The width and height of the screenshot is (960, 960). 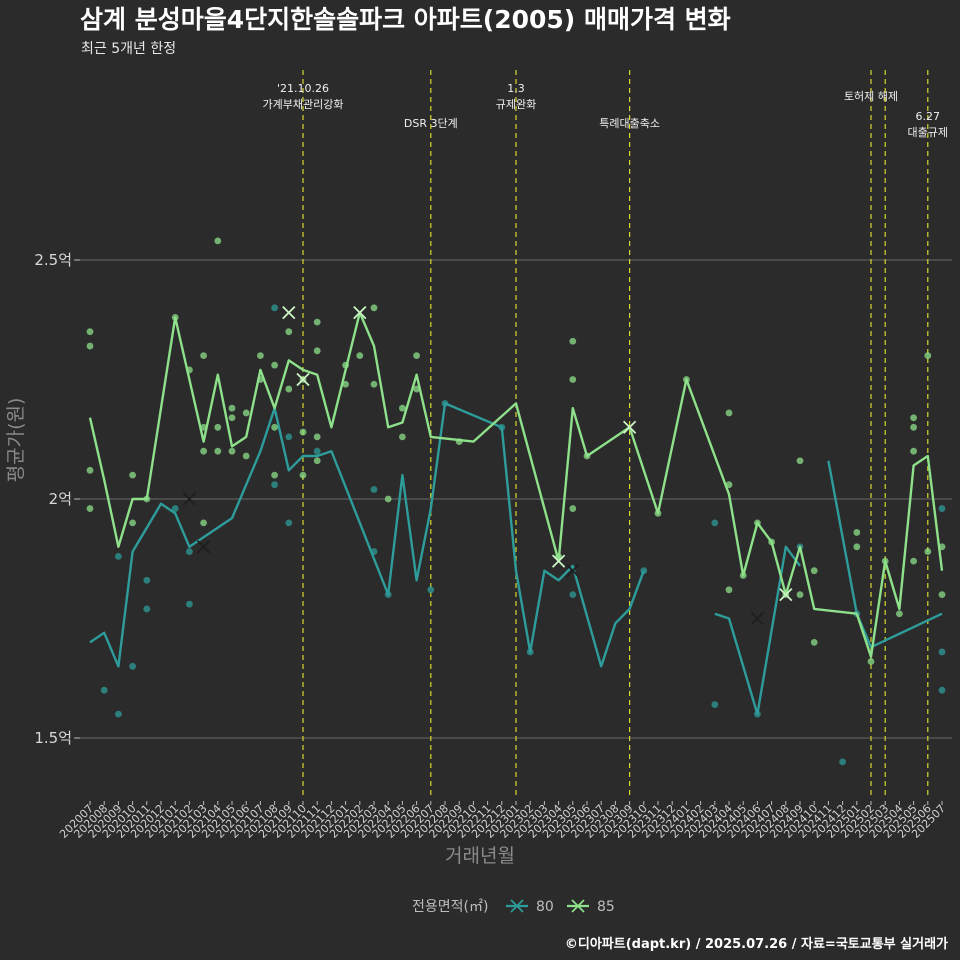 I want to click on legend-x-mark-85-stroke, so click(x=578, y=906).